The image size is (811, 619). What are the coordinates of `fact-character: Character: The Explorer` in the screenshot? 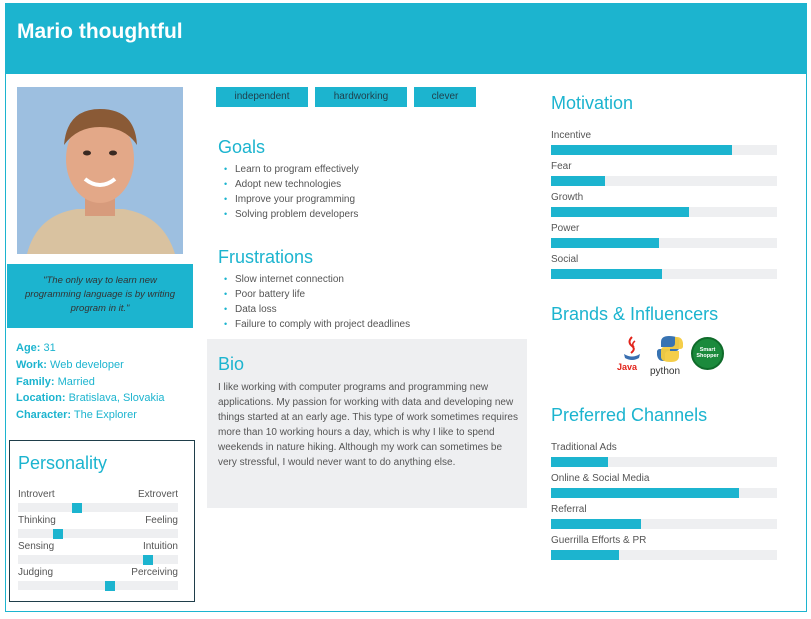 It's located at (76, 415).